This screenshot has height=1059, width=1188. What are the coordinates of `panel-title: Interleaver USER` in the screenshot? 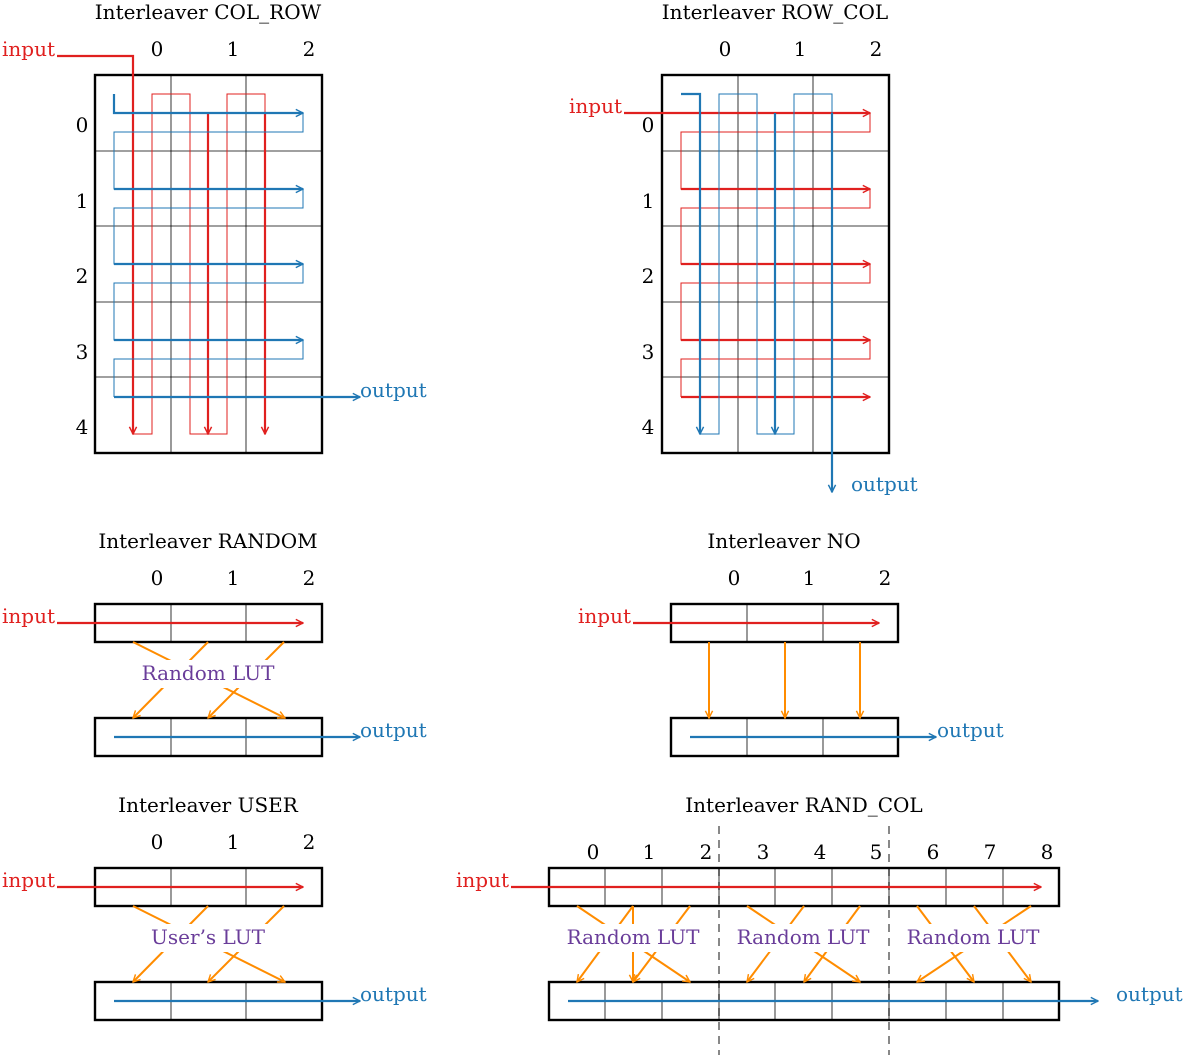 It's located at (208, 805).